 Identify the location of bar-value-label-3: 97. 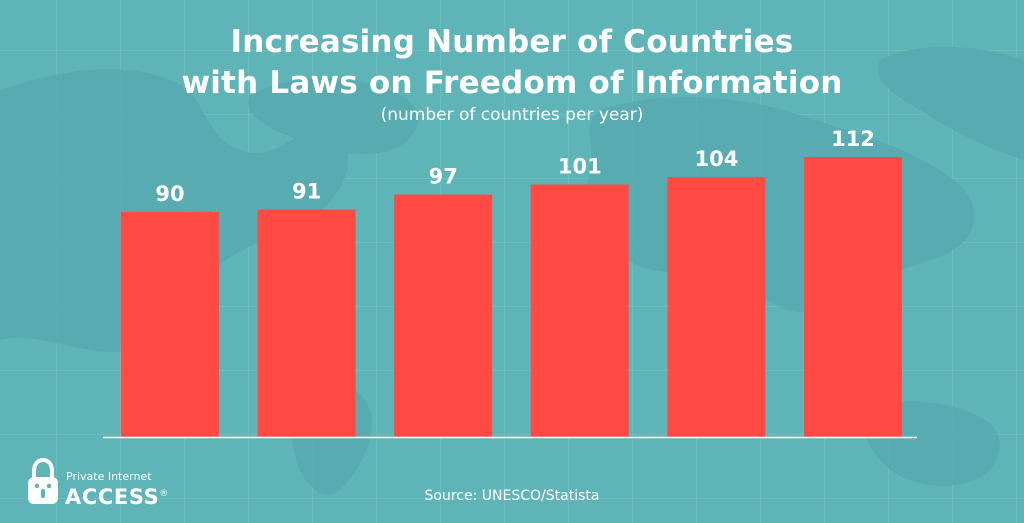
(443, 177).